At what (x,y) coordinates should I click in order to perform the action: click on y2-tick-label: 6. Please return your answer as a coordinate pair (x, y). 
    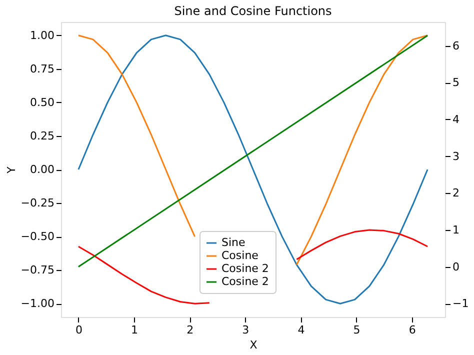
    Looking at the image, I should click on (456, 45).